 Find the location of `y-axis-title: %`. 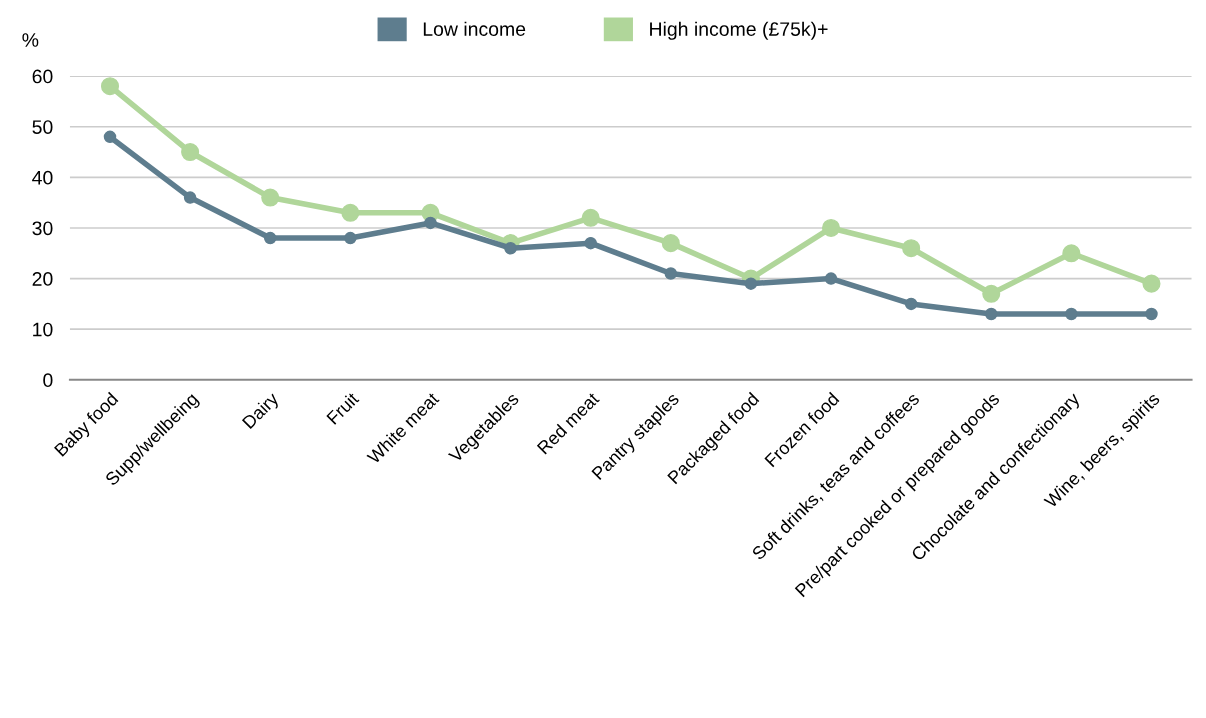

y-axis-title: % is located at coordinates (30, 40).